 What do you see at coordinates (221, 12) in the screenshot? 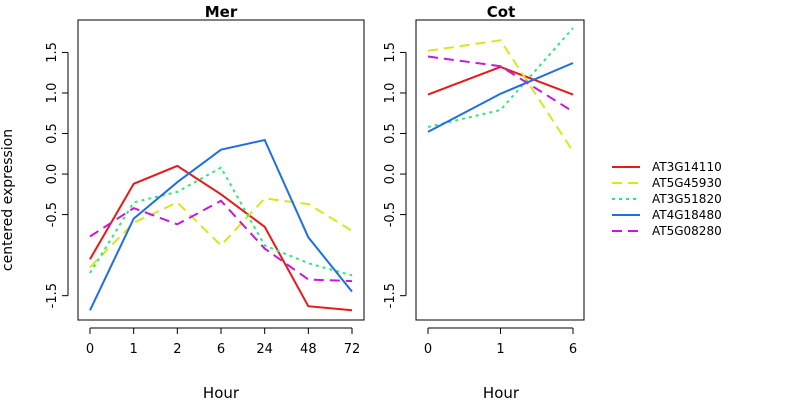
I see `panel-title-mer: Mer` at bounding box center [221, 12].